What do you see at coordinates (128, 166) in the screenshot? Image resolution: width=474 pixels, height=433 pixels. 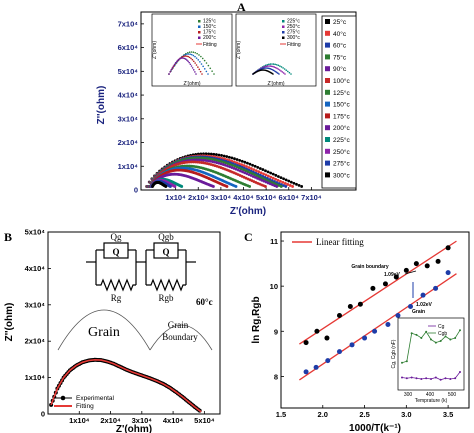 I see `a-ytick-label: 1x10⁴` at bounding box center [128, 166].